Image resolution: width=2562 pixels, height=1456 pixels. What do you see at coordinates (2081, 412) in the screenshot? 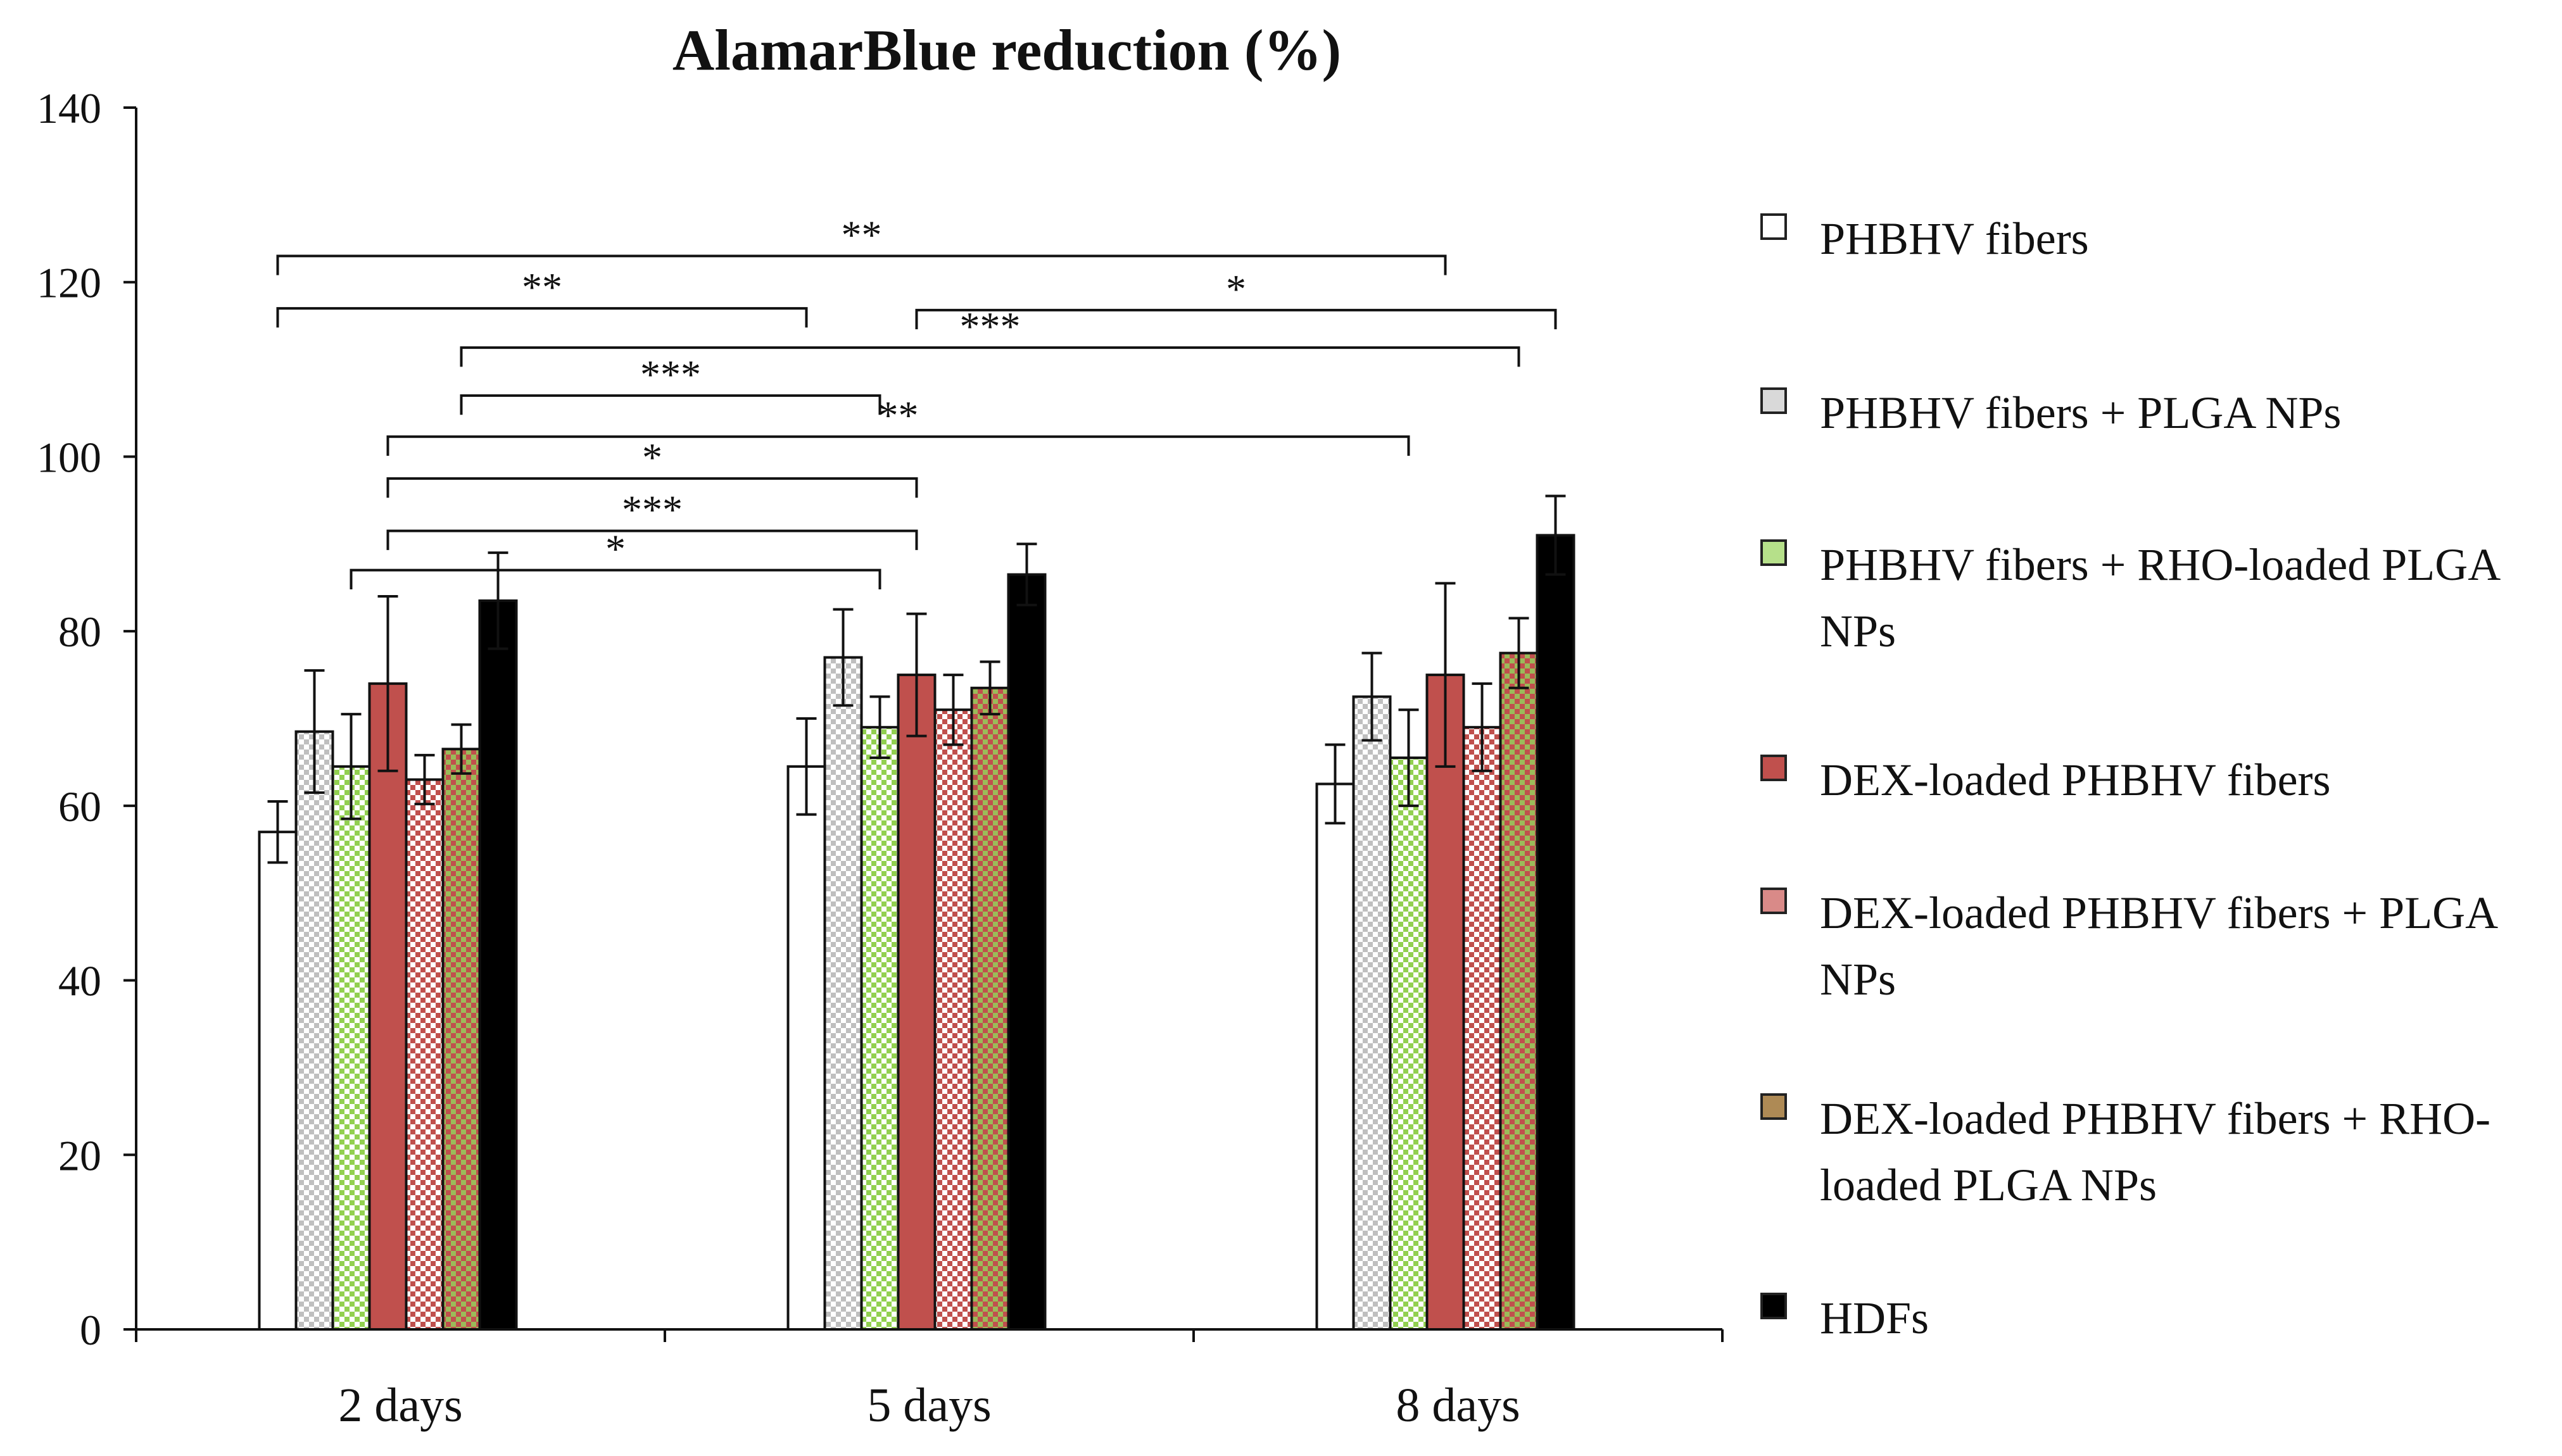
I see `legend-label: PHBHV fibers + PLGA NPs` at bounding box center [2081, 412].